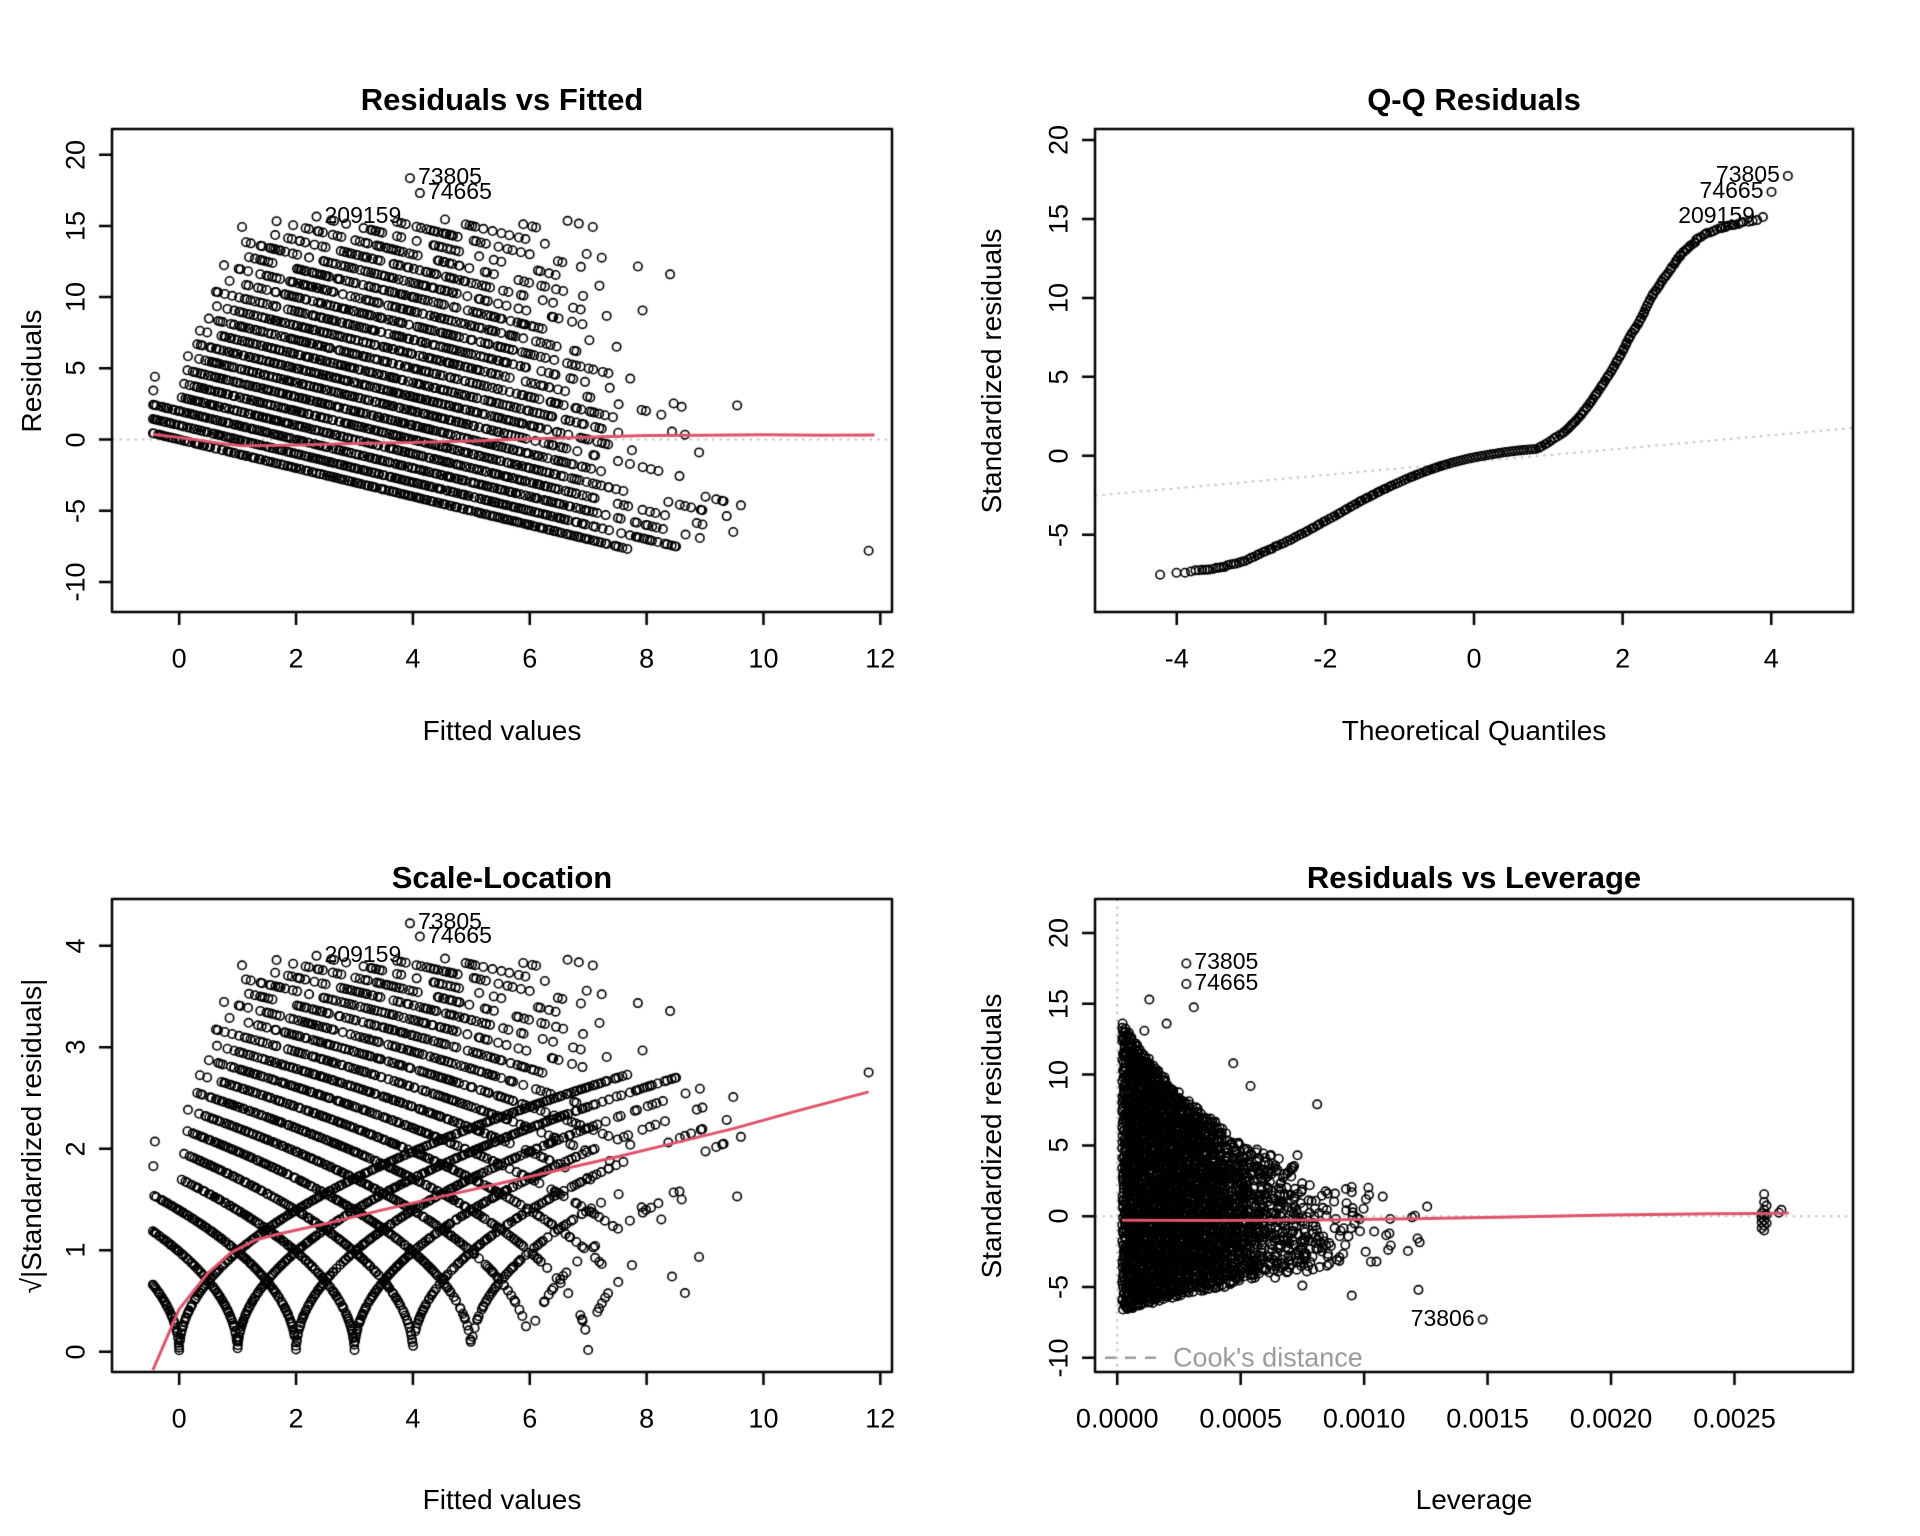 The width and height of the screenshot is (1920, 1536). I want to click on y-tick-label: 3, so click(75, 1047).